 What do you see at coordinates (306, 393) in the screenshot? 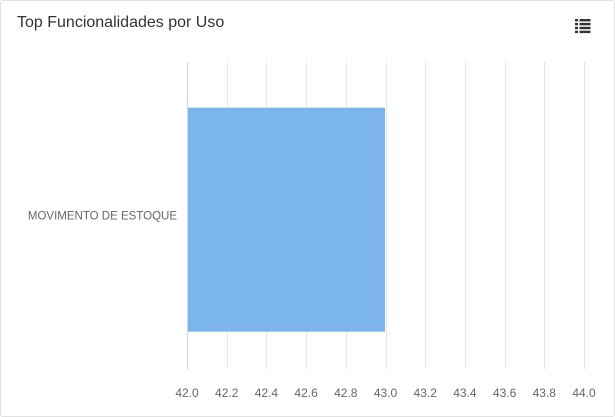
I see `x-tick-label: 42.6` at bounding box center [306, 393].